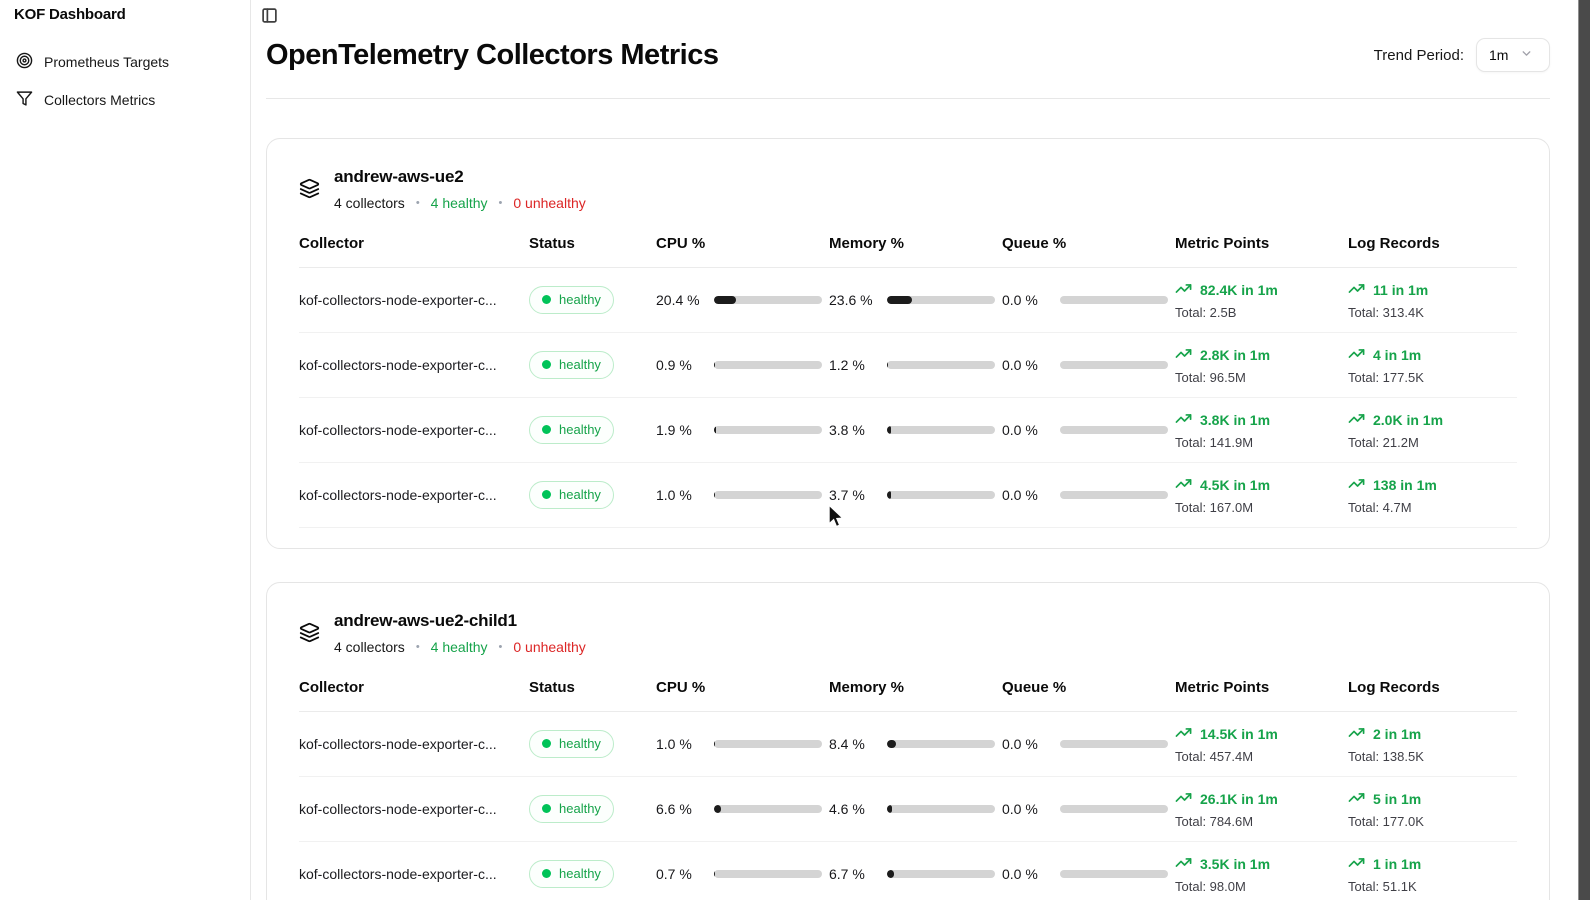 Image resolution: width=1590 pixels, height=900 pixels. What do you see at coordinates (269, 17) in the screenshot?
I see `sidebar-toggle-button` at bounding box center [269, 17].